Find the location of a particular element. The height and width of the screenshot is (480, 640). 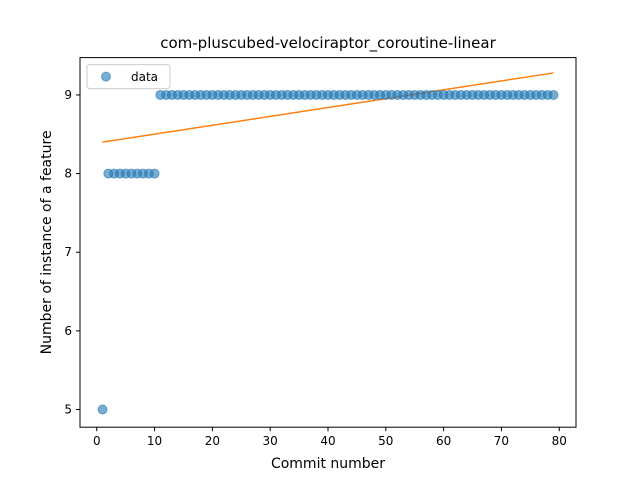

x-tick-label: 30 is located at coordinates (270, 441).